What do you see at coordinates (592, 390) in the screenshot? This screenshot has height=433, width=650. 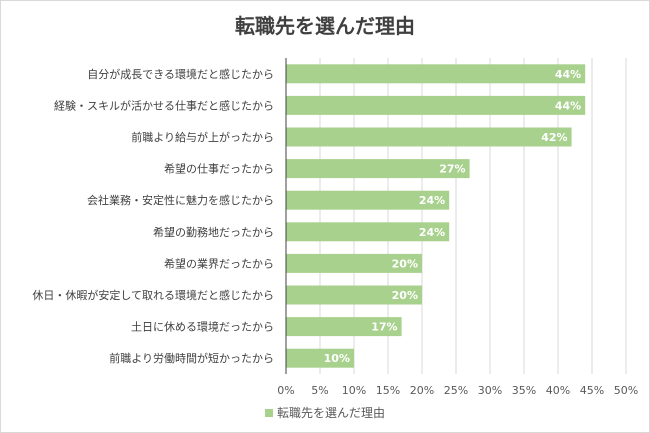 I see `x-tick-label: 45%` at bounding box center [592, 390].